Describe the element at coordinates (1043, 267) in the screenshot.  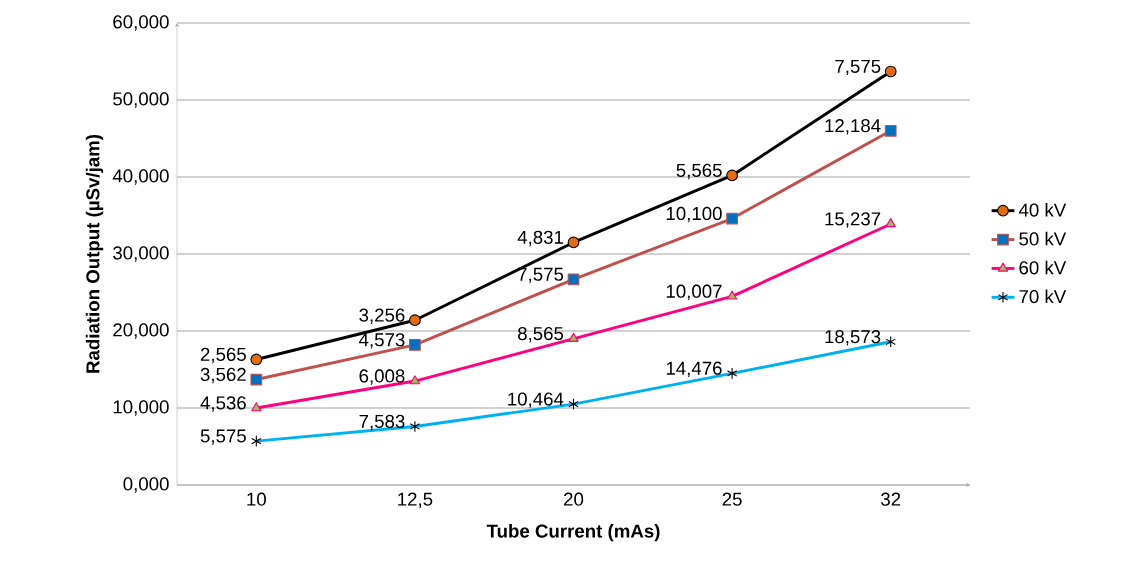
I see `legend-label: 60 kV` at that location.